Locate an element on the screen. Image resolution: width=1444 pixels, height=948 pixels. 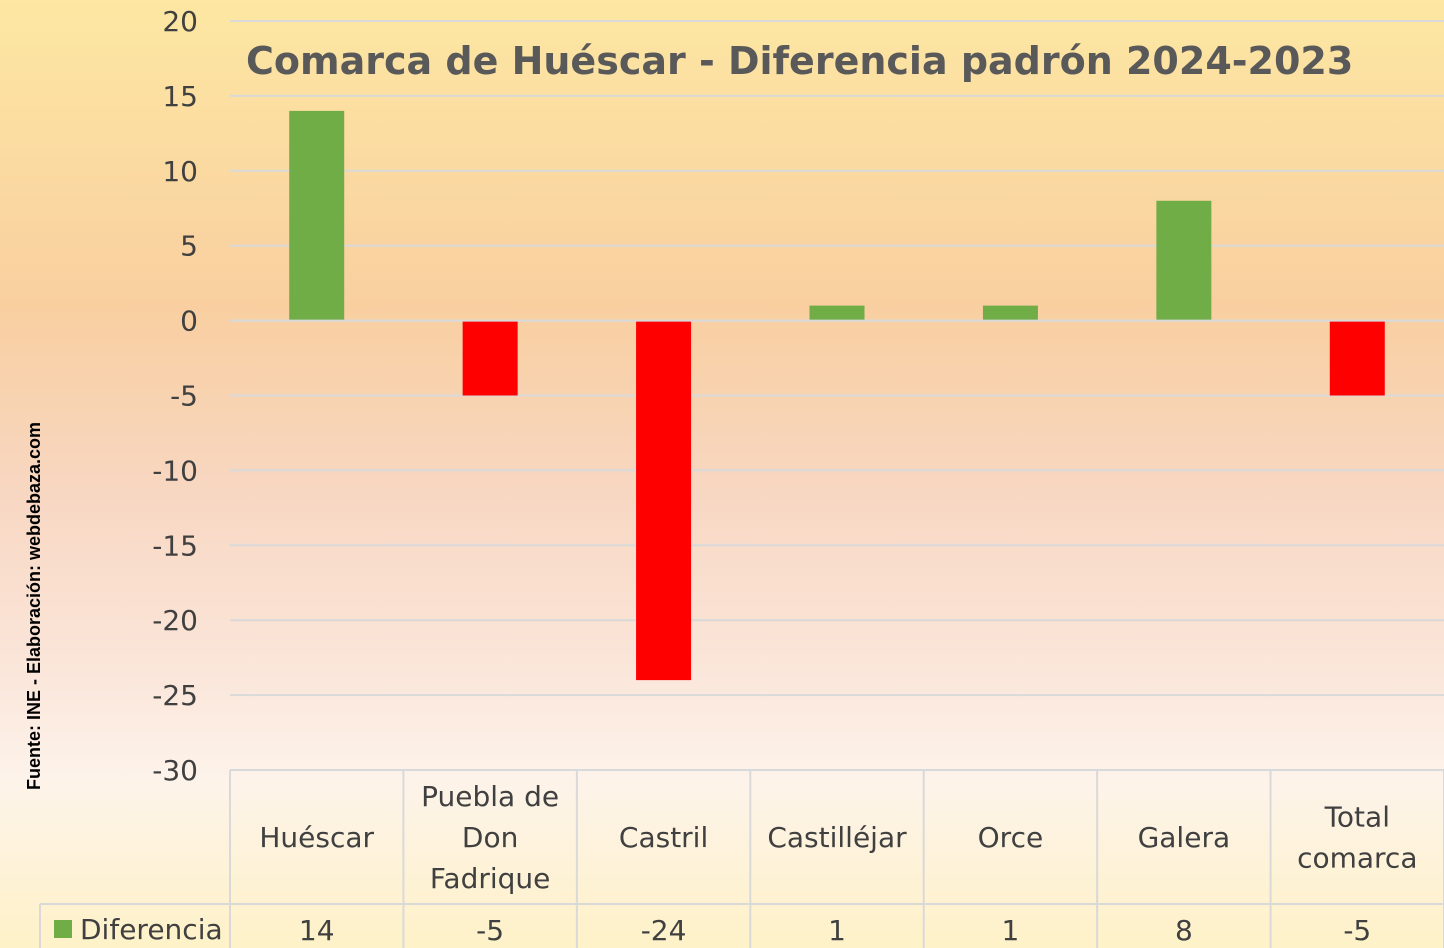
category-label: Don is located at coordinates (490, 837).